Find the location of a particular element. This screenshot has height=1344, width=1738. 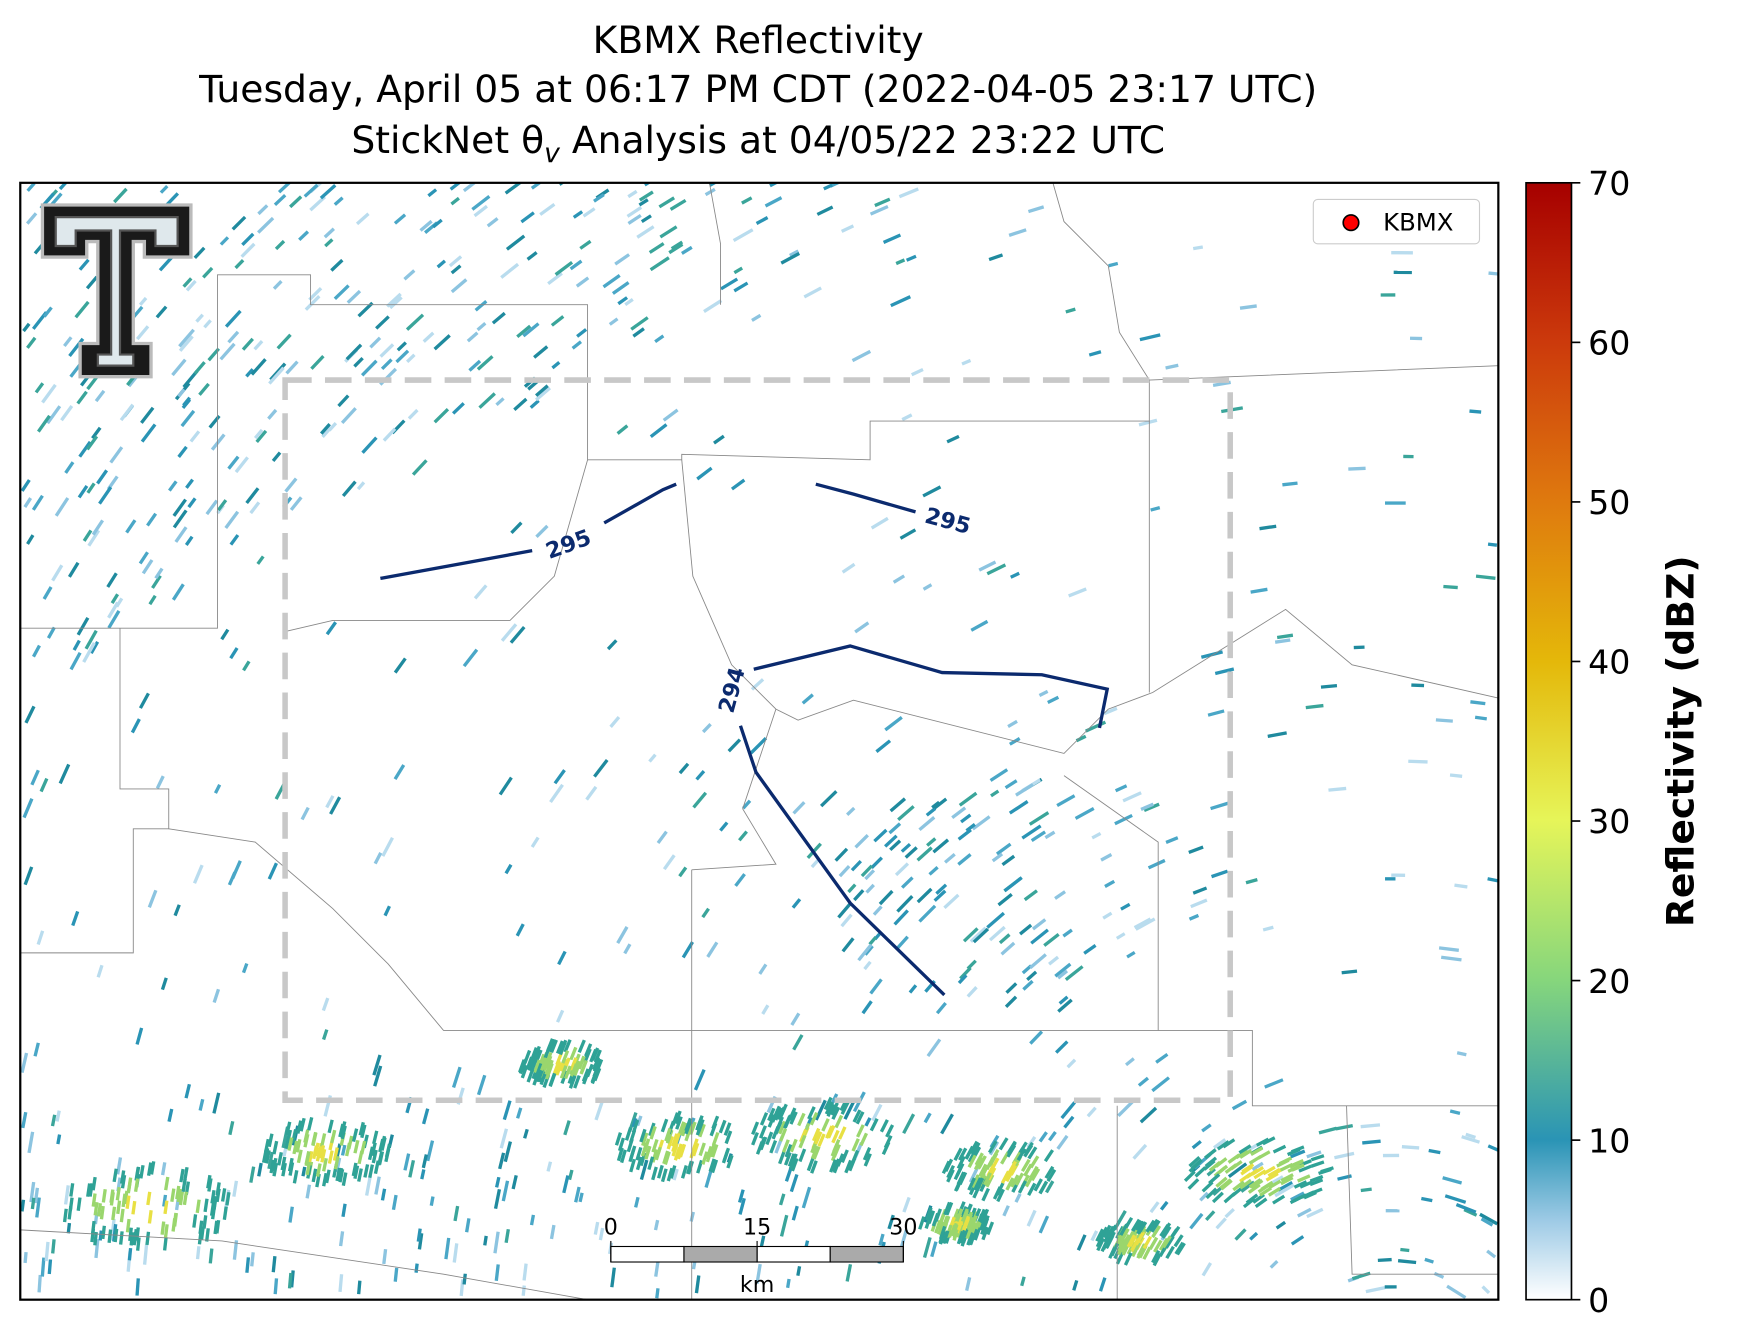

colorbar-tick-label: 10 is located at coordinates (1609, 1140).